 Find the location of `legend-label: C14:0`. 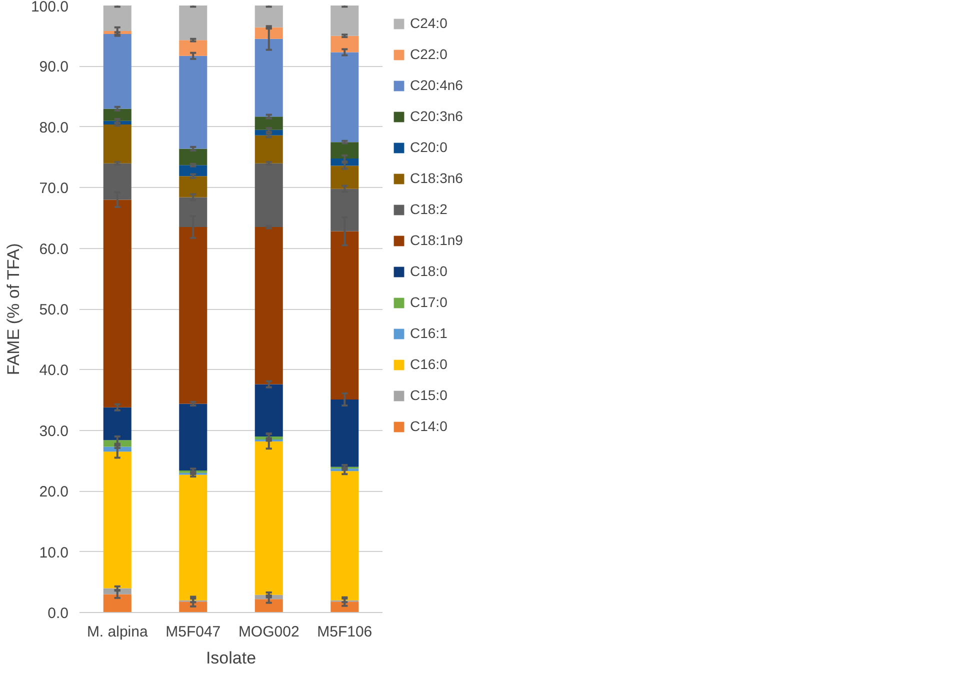

legend-label: C14:0 is located at coordinates (429, 426).